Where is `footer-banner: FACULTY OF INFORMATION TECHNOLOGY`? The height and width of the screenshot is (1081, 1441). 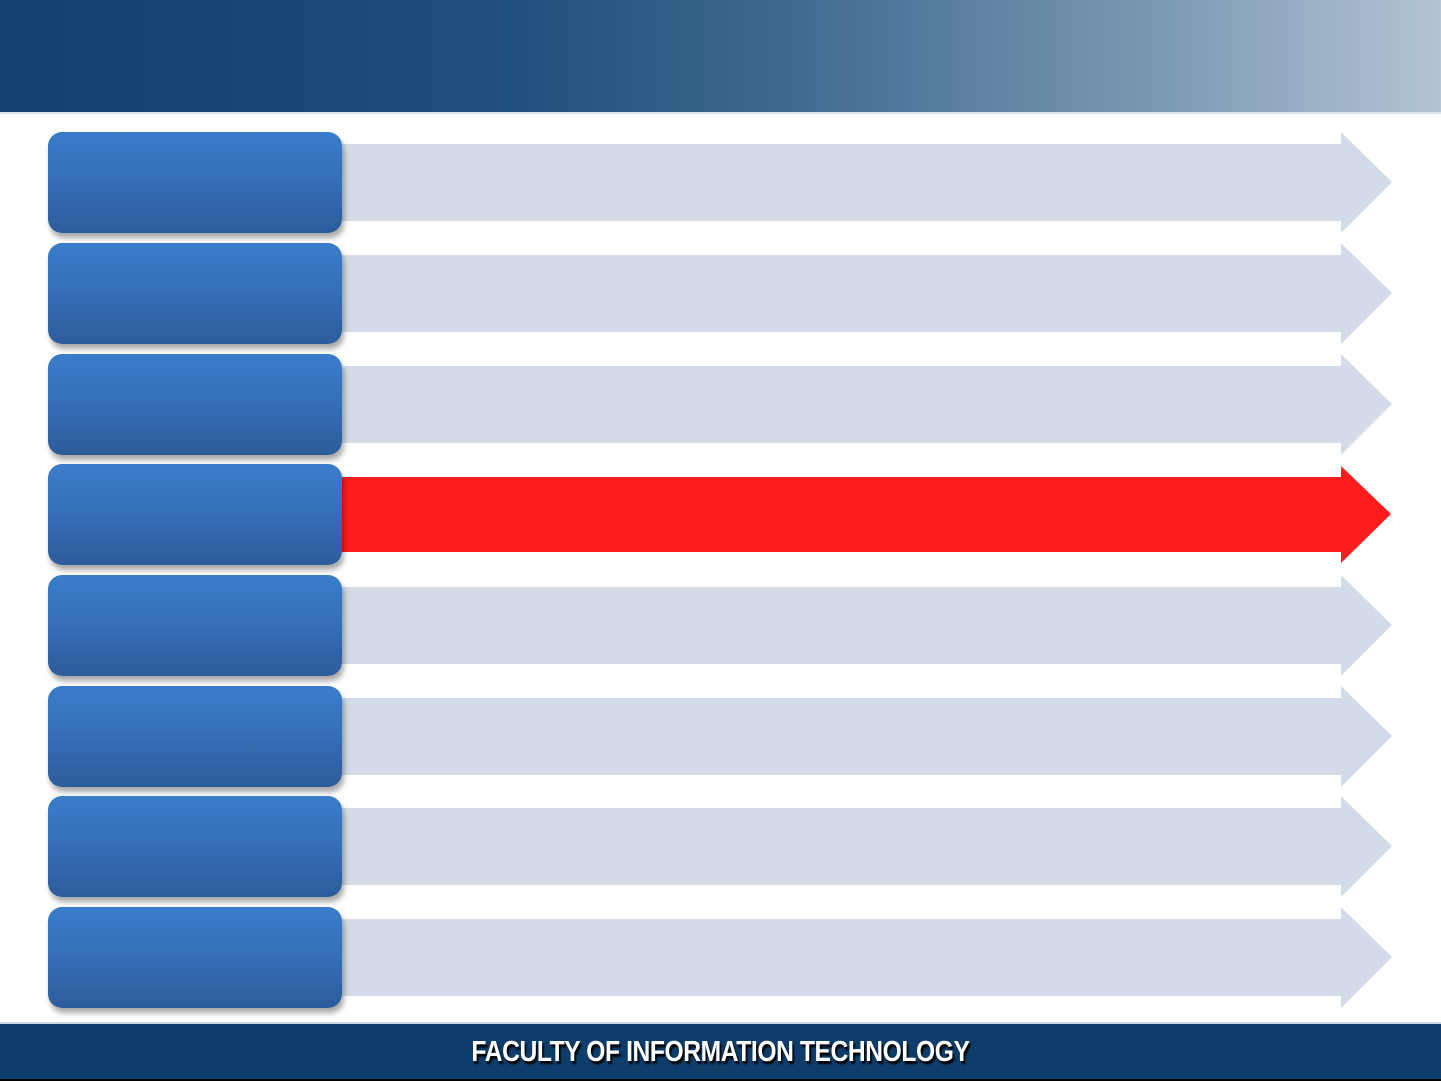 footer-banner: FACULTY OF INFORMATION TECHNOLOGY is located at coordinates (720, 1051).